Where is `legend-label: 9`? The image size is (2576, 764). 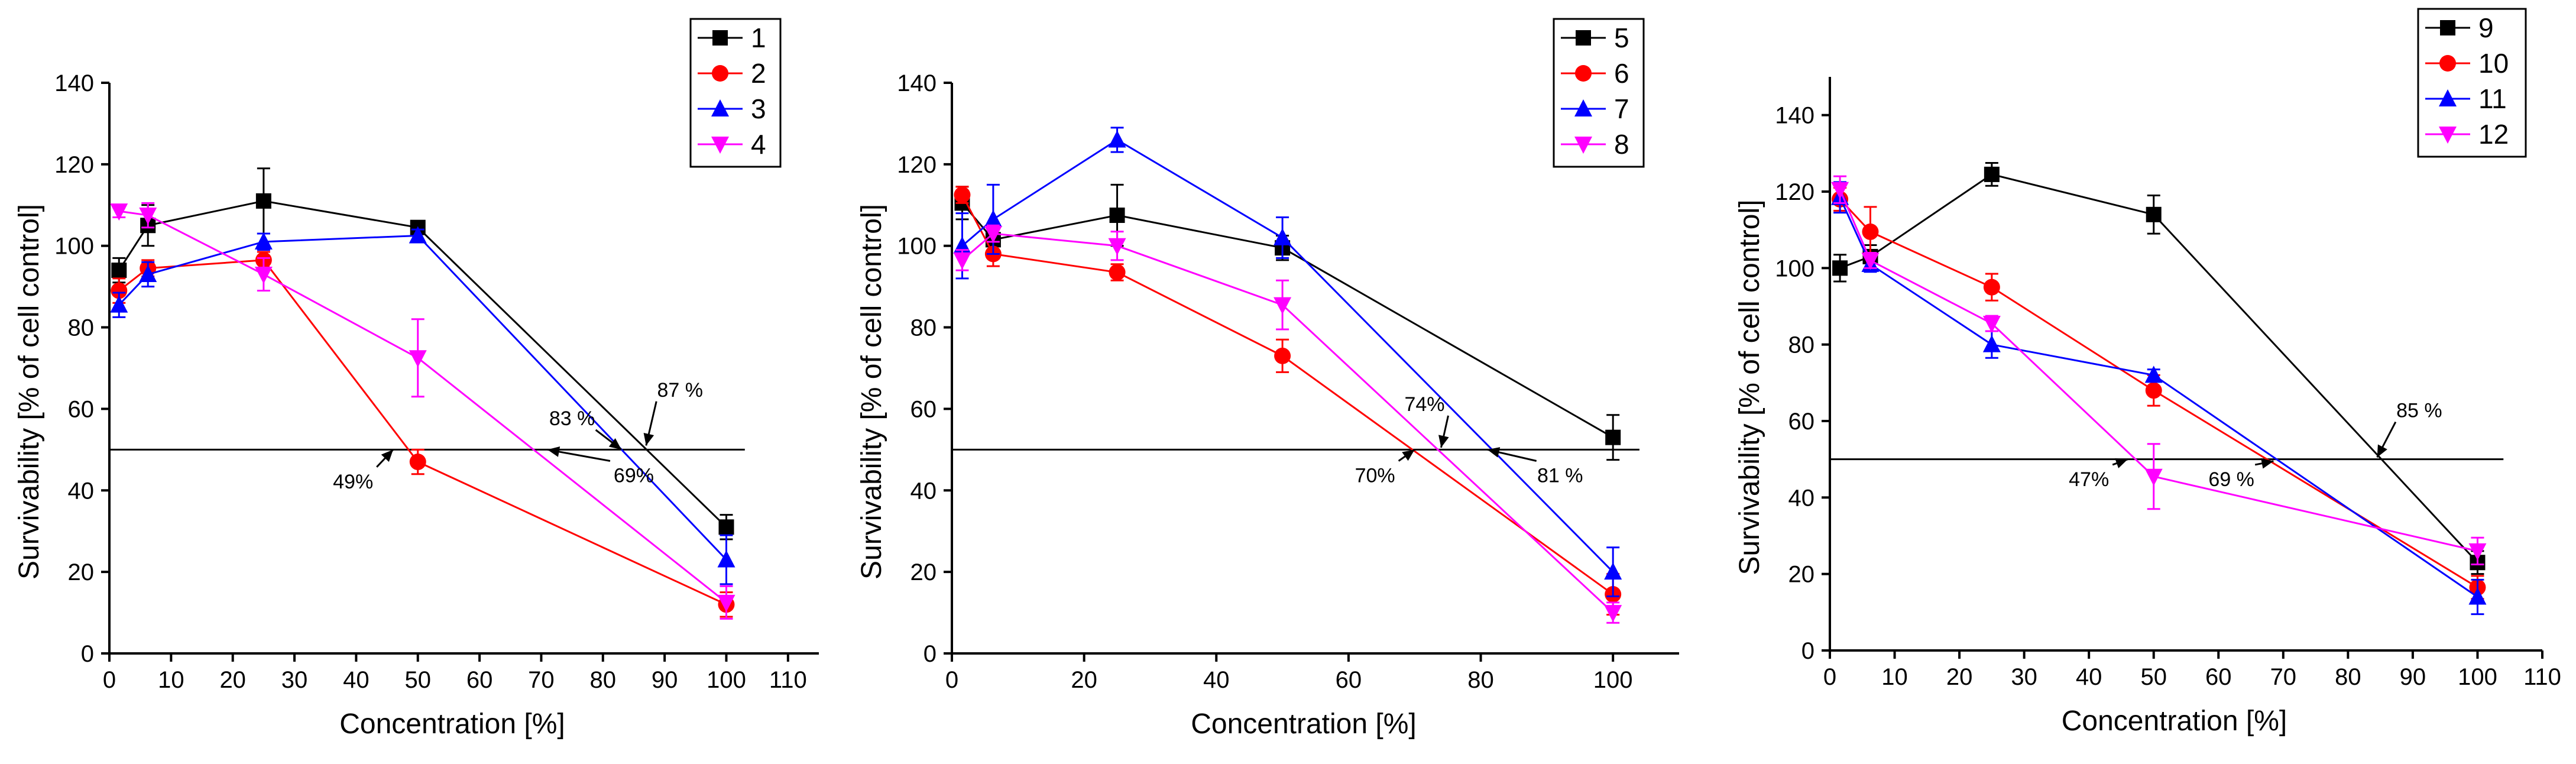
legend-label: 9 is located at coordinates (2486, 28).